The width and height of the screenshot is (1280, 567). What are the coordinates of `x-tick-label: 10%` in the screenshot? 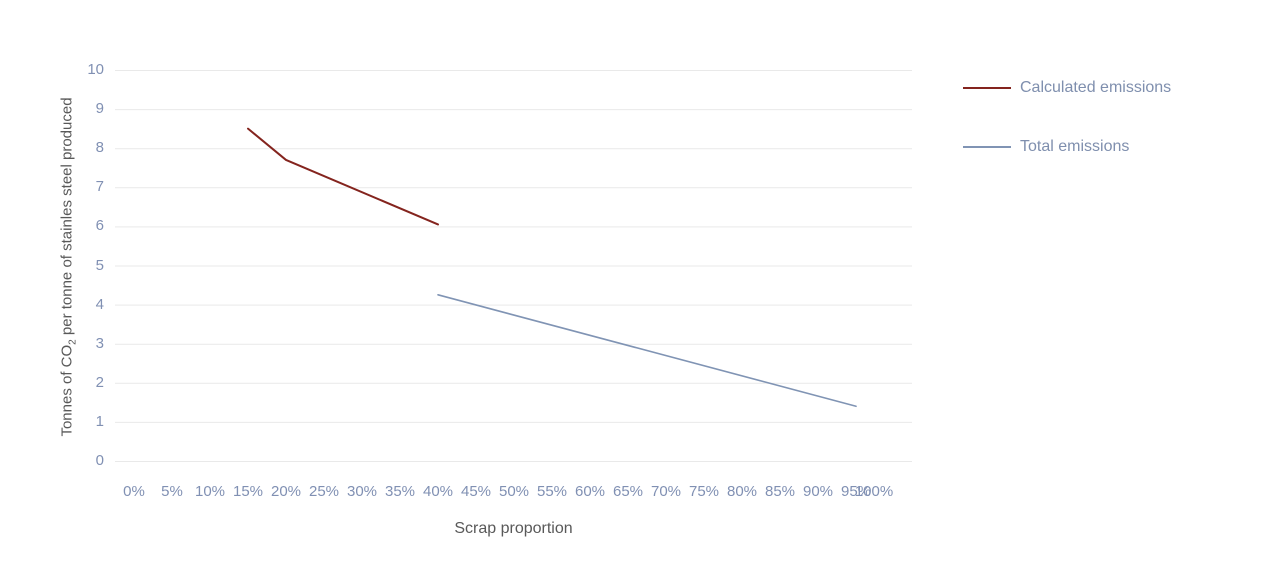 It's located at (210, 491).